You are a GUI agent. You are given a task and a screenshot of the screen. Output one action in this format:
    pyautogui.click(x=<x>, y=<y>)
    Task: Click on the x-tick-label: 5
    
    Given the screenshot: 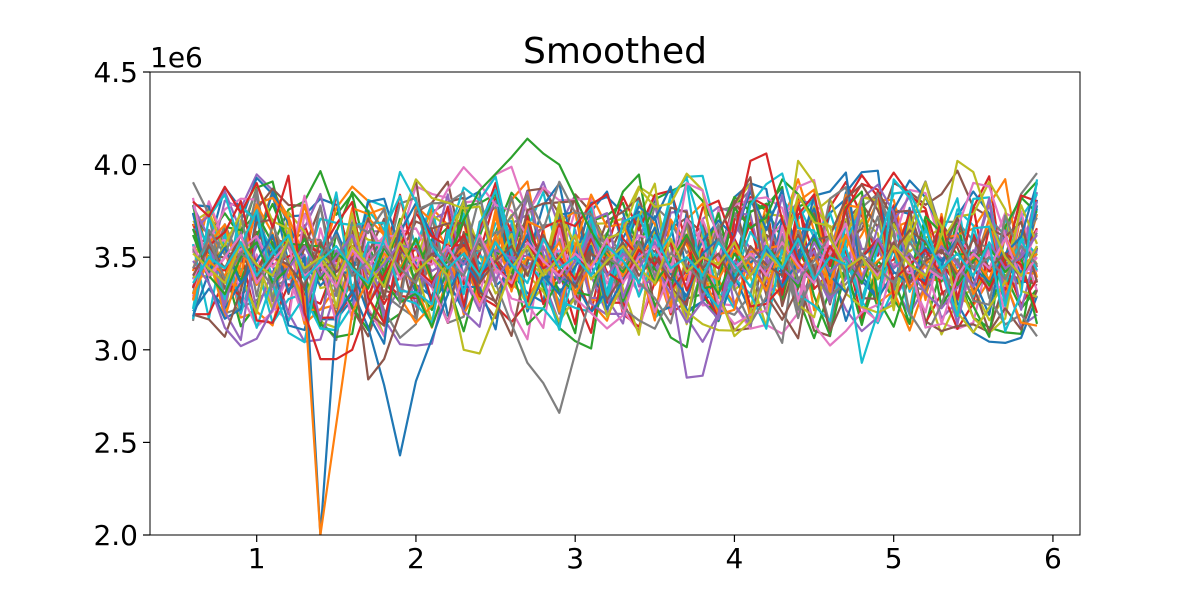 What is the action you would take?
    pyautogui.click(x=894, y=558)
    